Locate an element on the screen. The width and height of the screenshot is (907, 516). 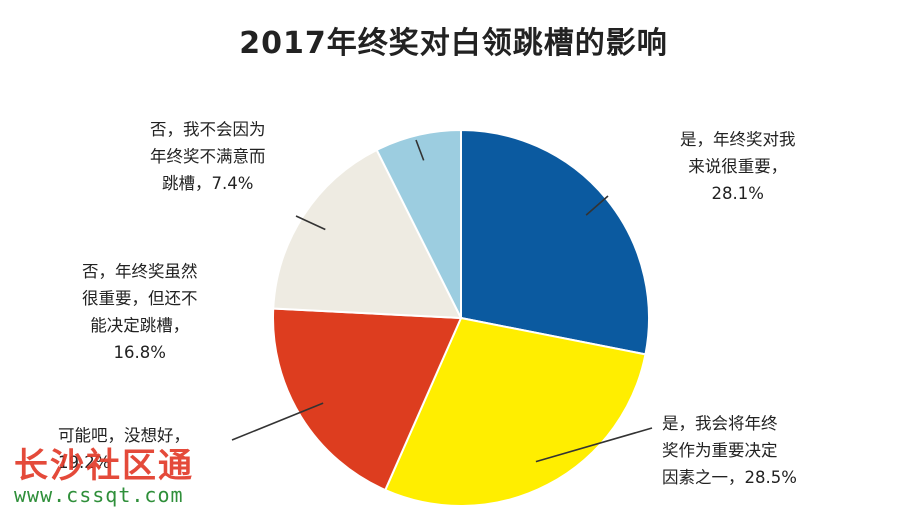
slice-label-line: 能决定跳槽， is located at coordinates (140, 325).